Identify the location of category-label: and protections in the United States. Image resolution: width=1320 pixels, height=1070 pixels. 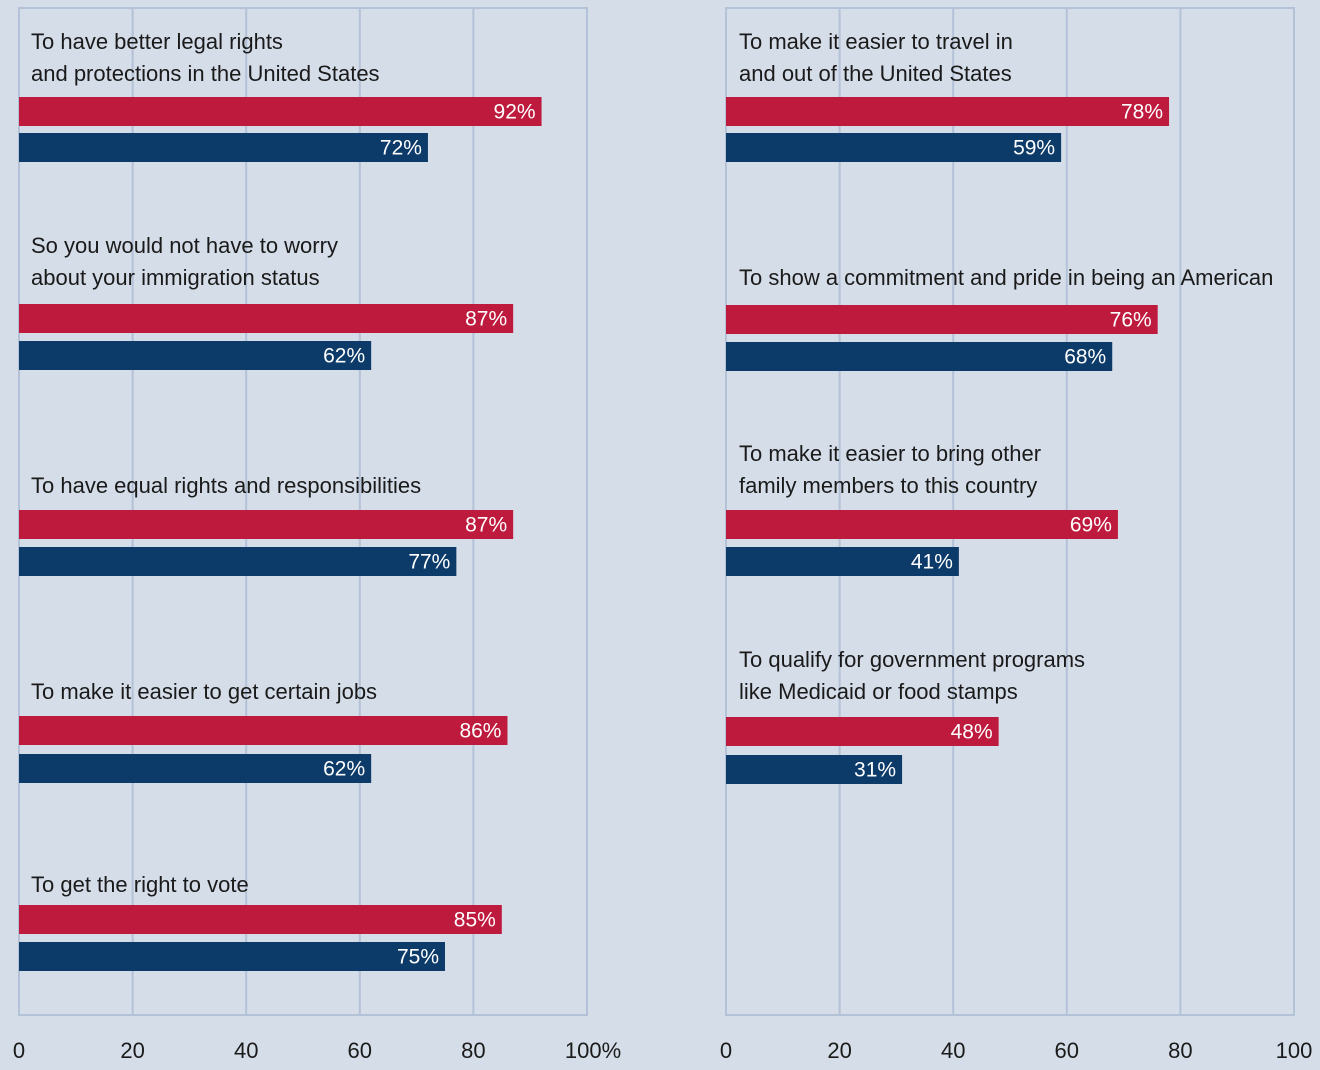
(205, 73).